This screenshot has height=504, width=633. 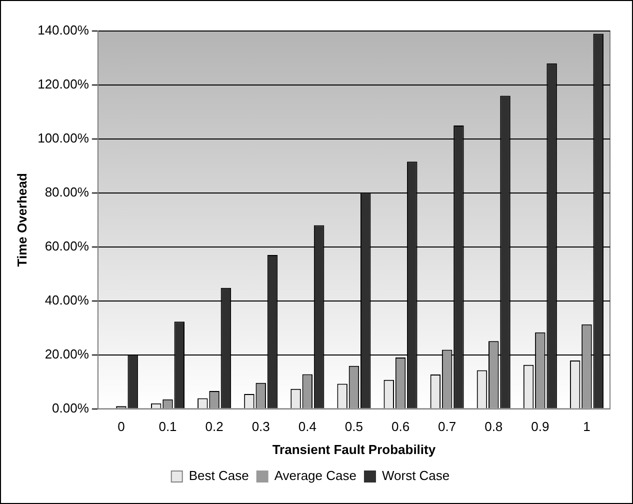 What do you see at coordinates (218, 476) in the screenshot?
I see `legend-label: Best Case` at bounding box center [218, 476].